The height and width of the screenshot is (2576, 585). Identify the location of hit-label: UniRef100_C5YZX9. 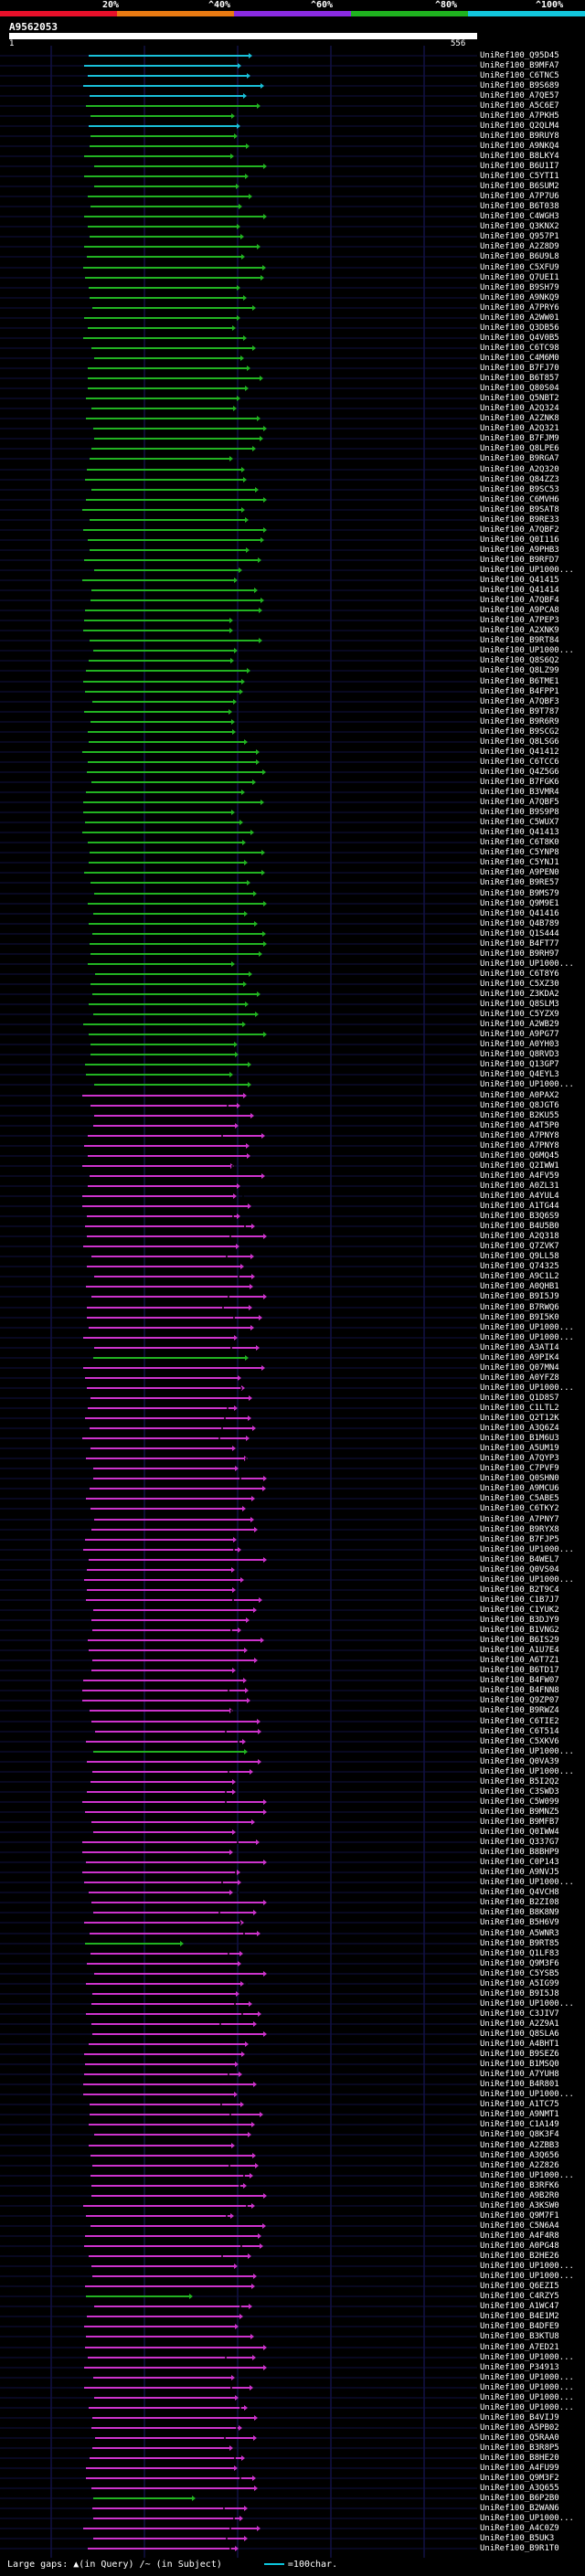
(519, 1014).